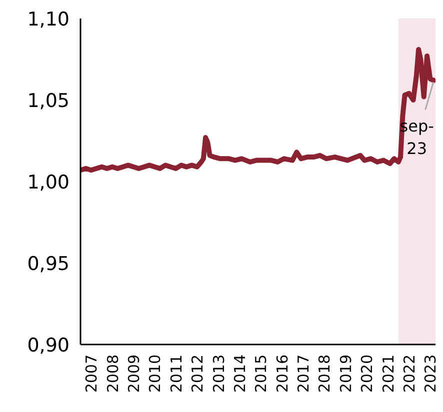 This screenshot has width=443, height=412. What do you see at coordinates (155, 373) in the screenshot?
I see `x-tick-label: 2010` at bounding box center [155, 373].